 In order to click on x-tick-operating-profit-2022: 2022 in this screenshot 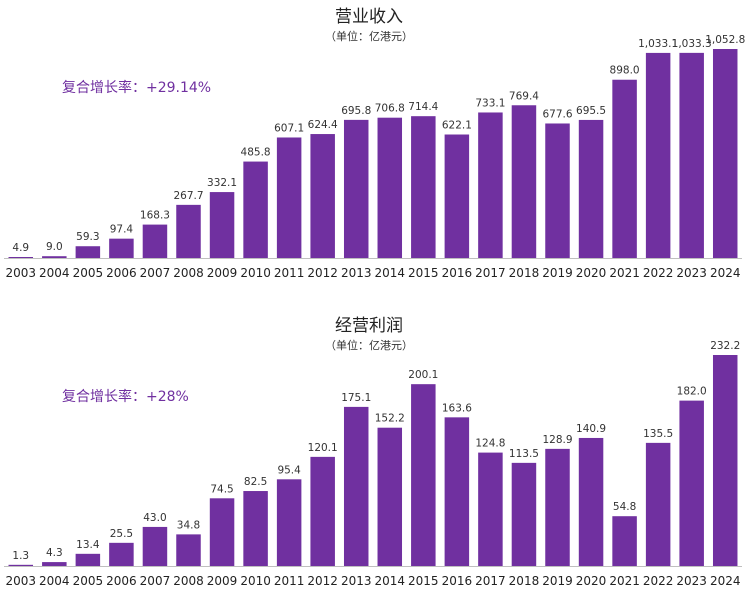, I will do `click(658, 581)`.